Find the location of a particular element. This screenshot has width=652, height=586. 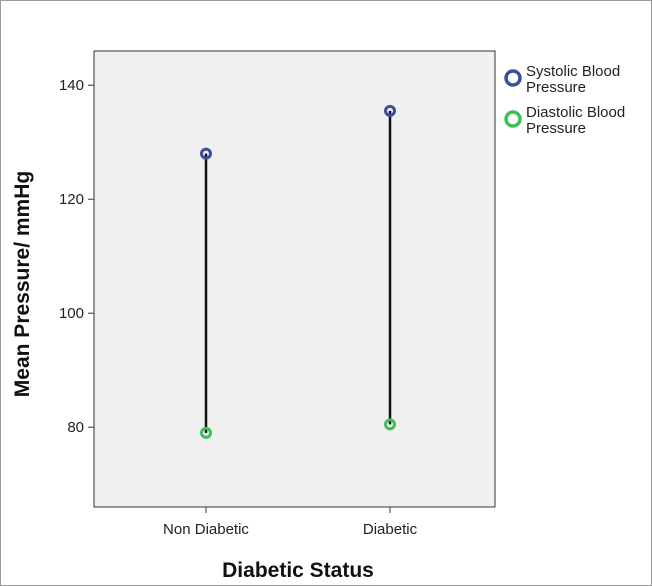

x-axis: Non Diabetic Diabetic is located at coordinates (290, 522).